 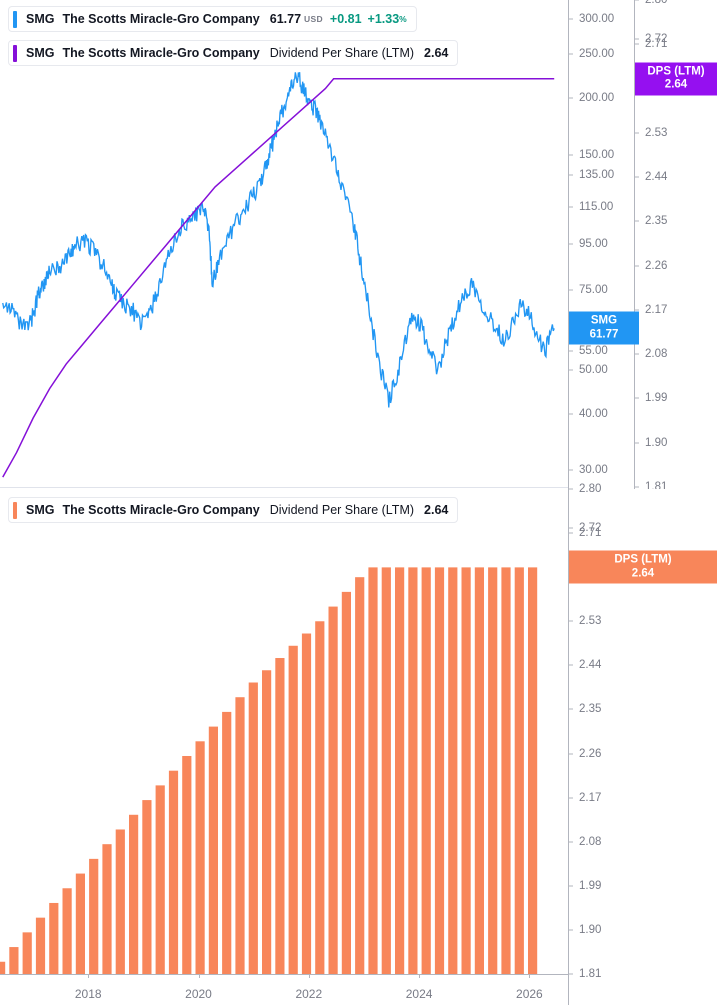 What do you see at coordinates (88, 994) in the screenshot?
I see `time-axis-tick-label: 2018` at bounding box center [88, 994].